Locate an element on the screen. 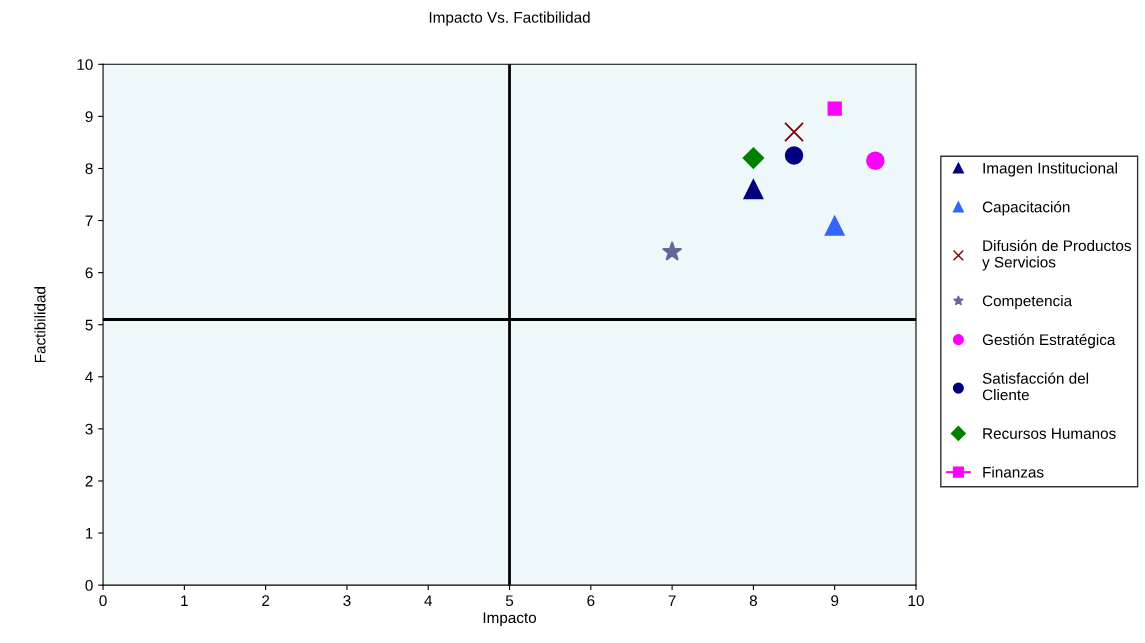 Image resolution: width=1145 pixels, height=643 pixels. legend-label: Capacitación is located at coordinates (1026, 208).